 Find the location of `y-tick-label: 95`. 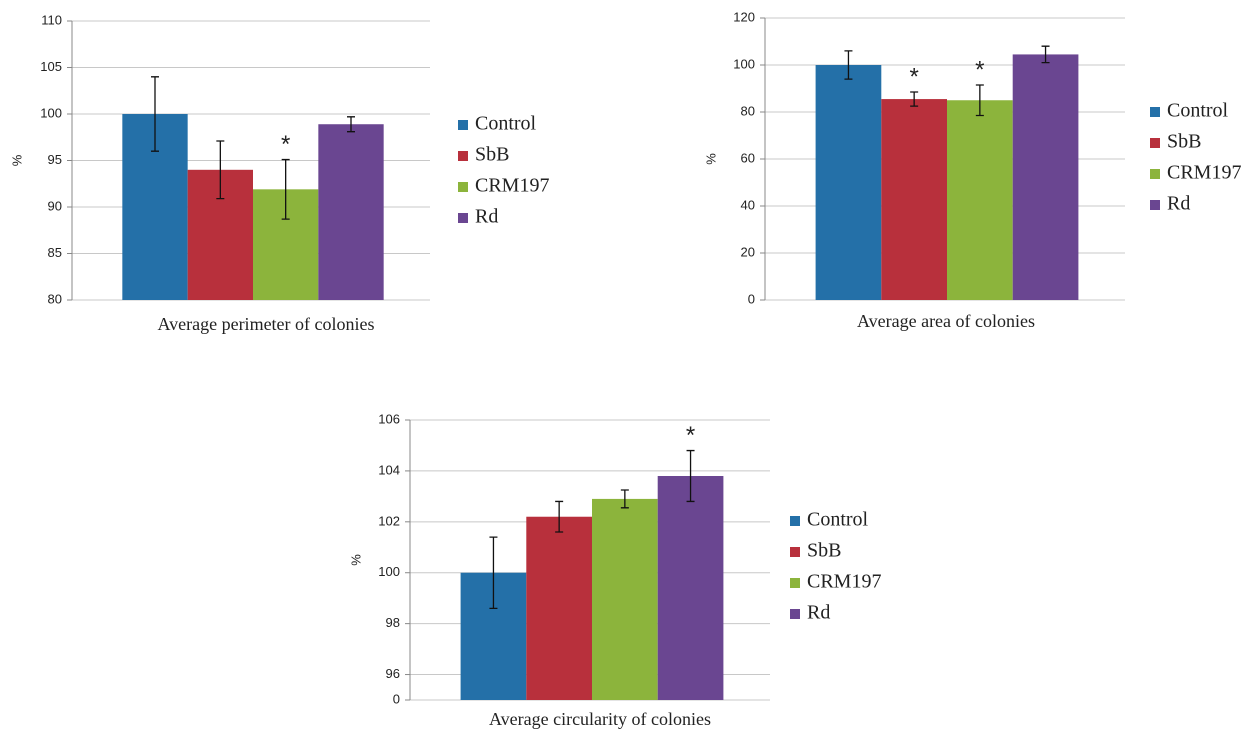

y-tick-label: 95 is located at coordinates (55, 159).